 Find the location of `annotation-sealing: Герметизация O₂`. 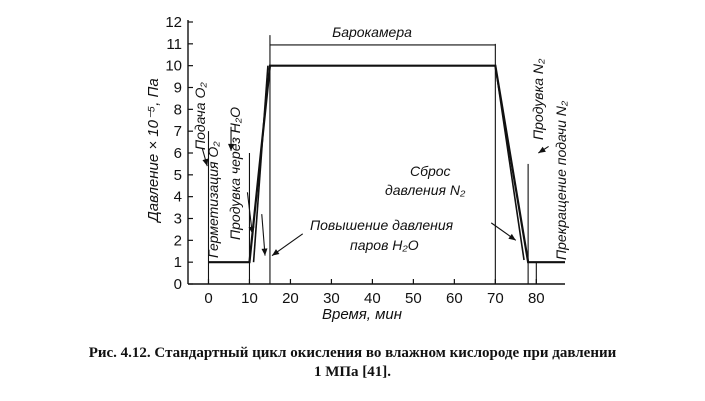

annotation-sealing: Герметизация O₂ is located at coordinates (213, 199).